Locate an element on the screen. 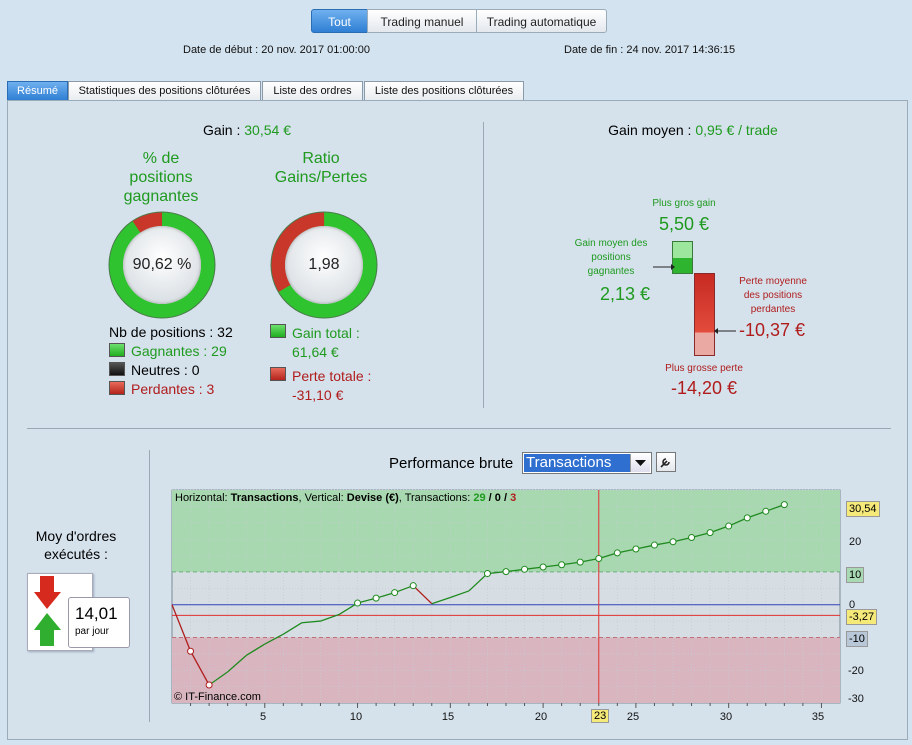  neutres-swatch is located at coordinates (117, 369).